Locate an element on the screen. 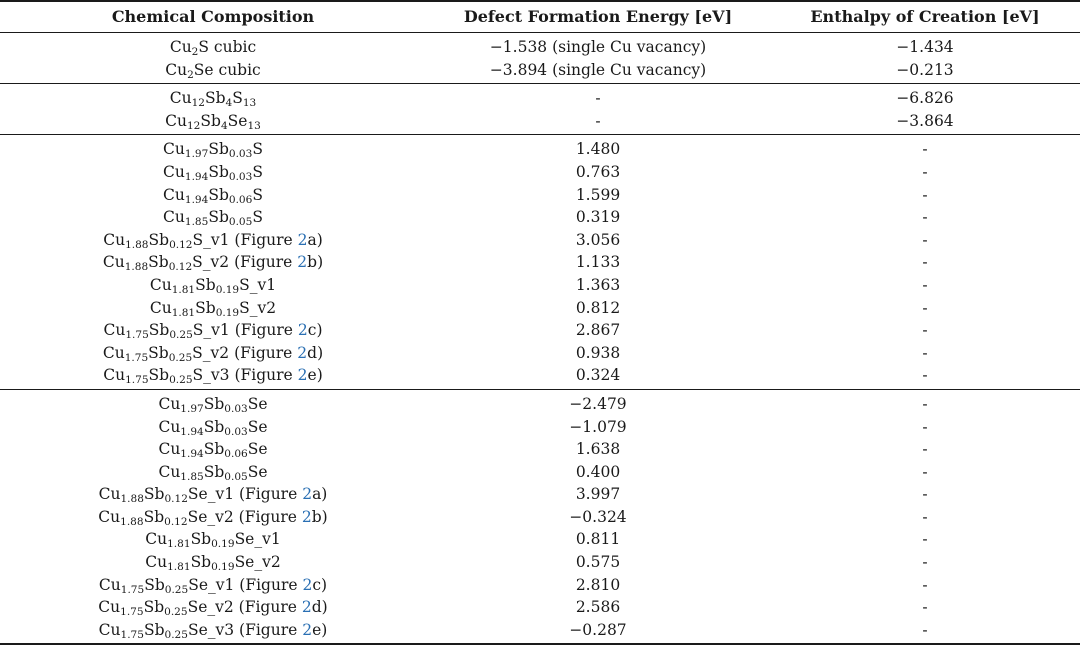 This screenshot has height=668, width=1080. cell-defect-formation-energy: 0.400 is located at coordinates (598, 471).